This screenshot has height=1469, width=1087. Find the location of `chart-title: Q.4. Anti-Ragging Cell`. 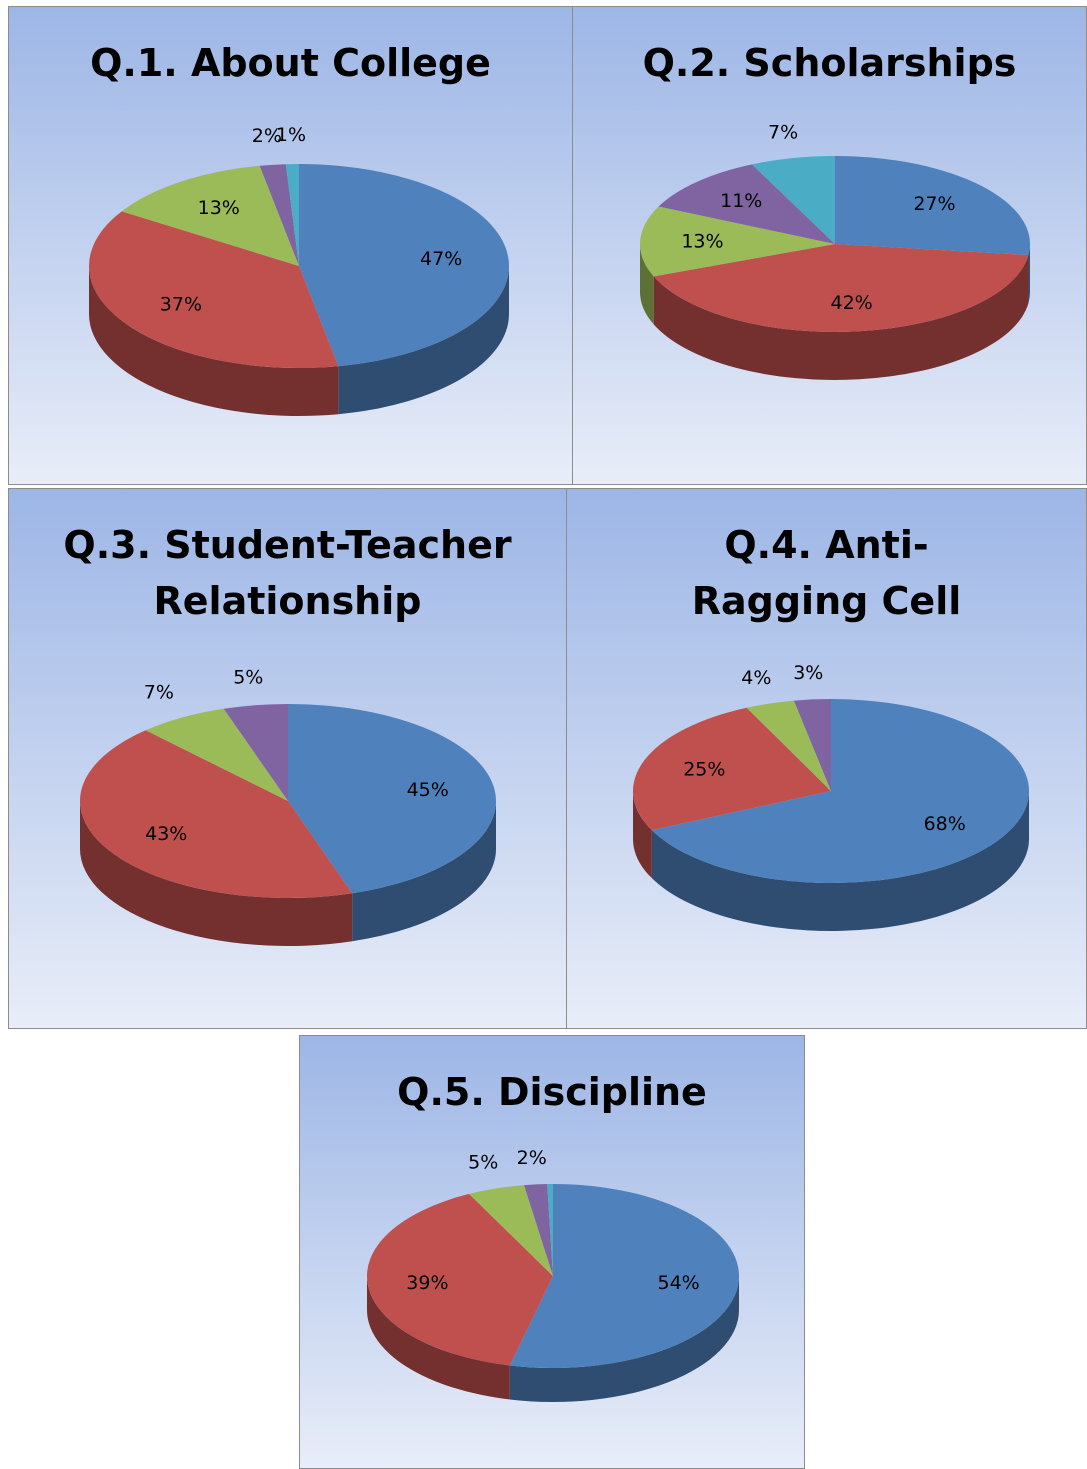

chart-title: Q.4. Anti-Ragging Cell is located at coordinates (826, 573).